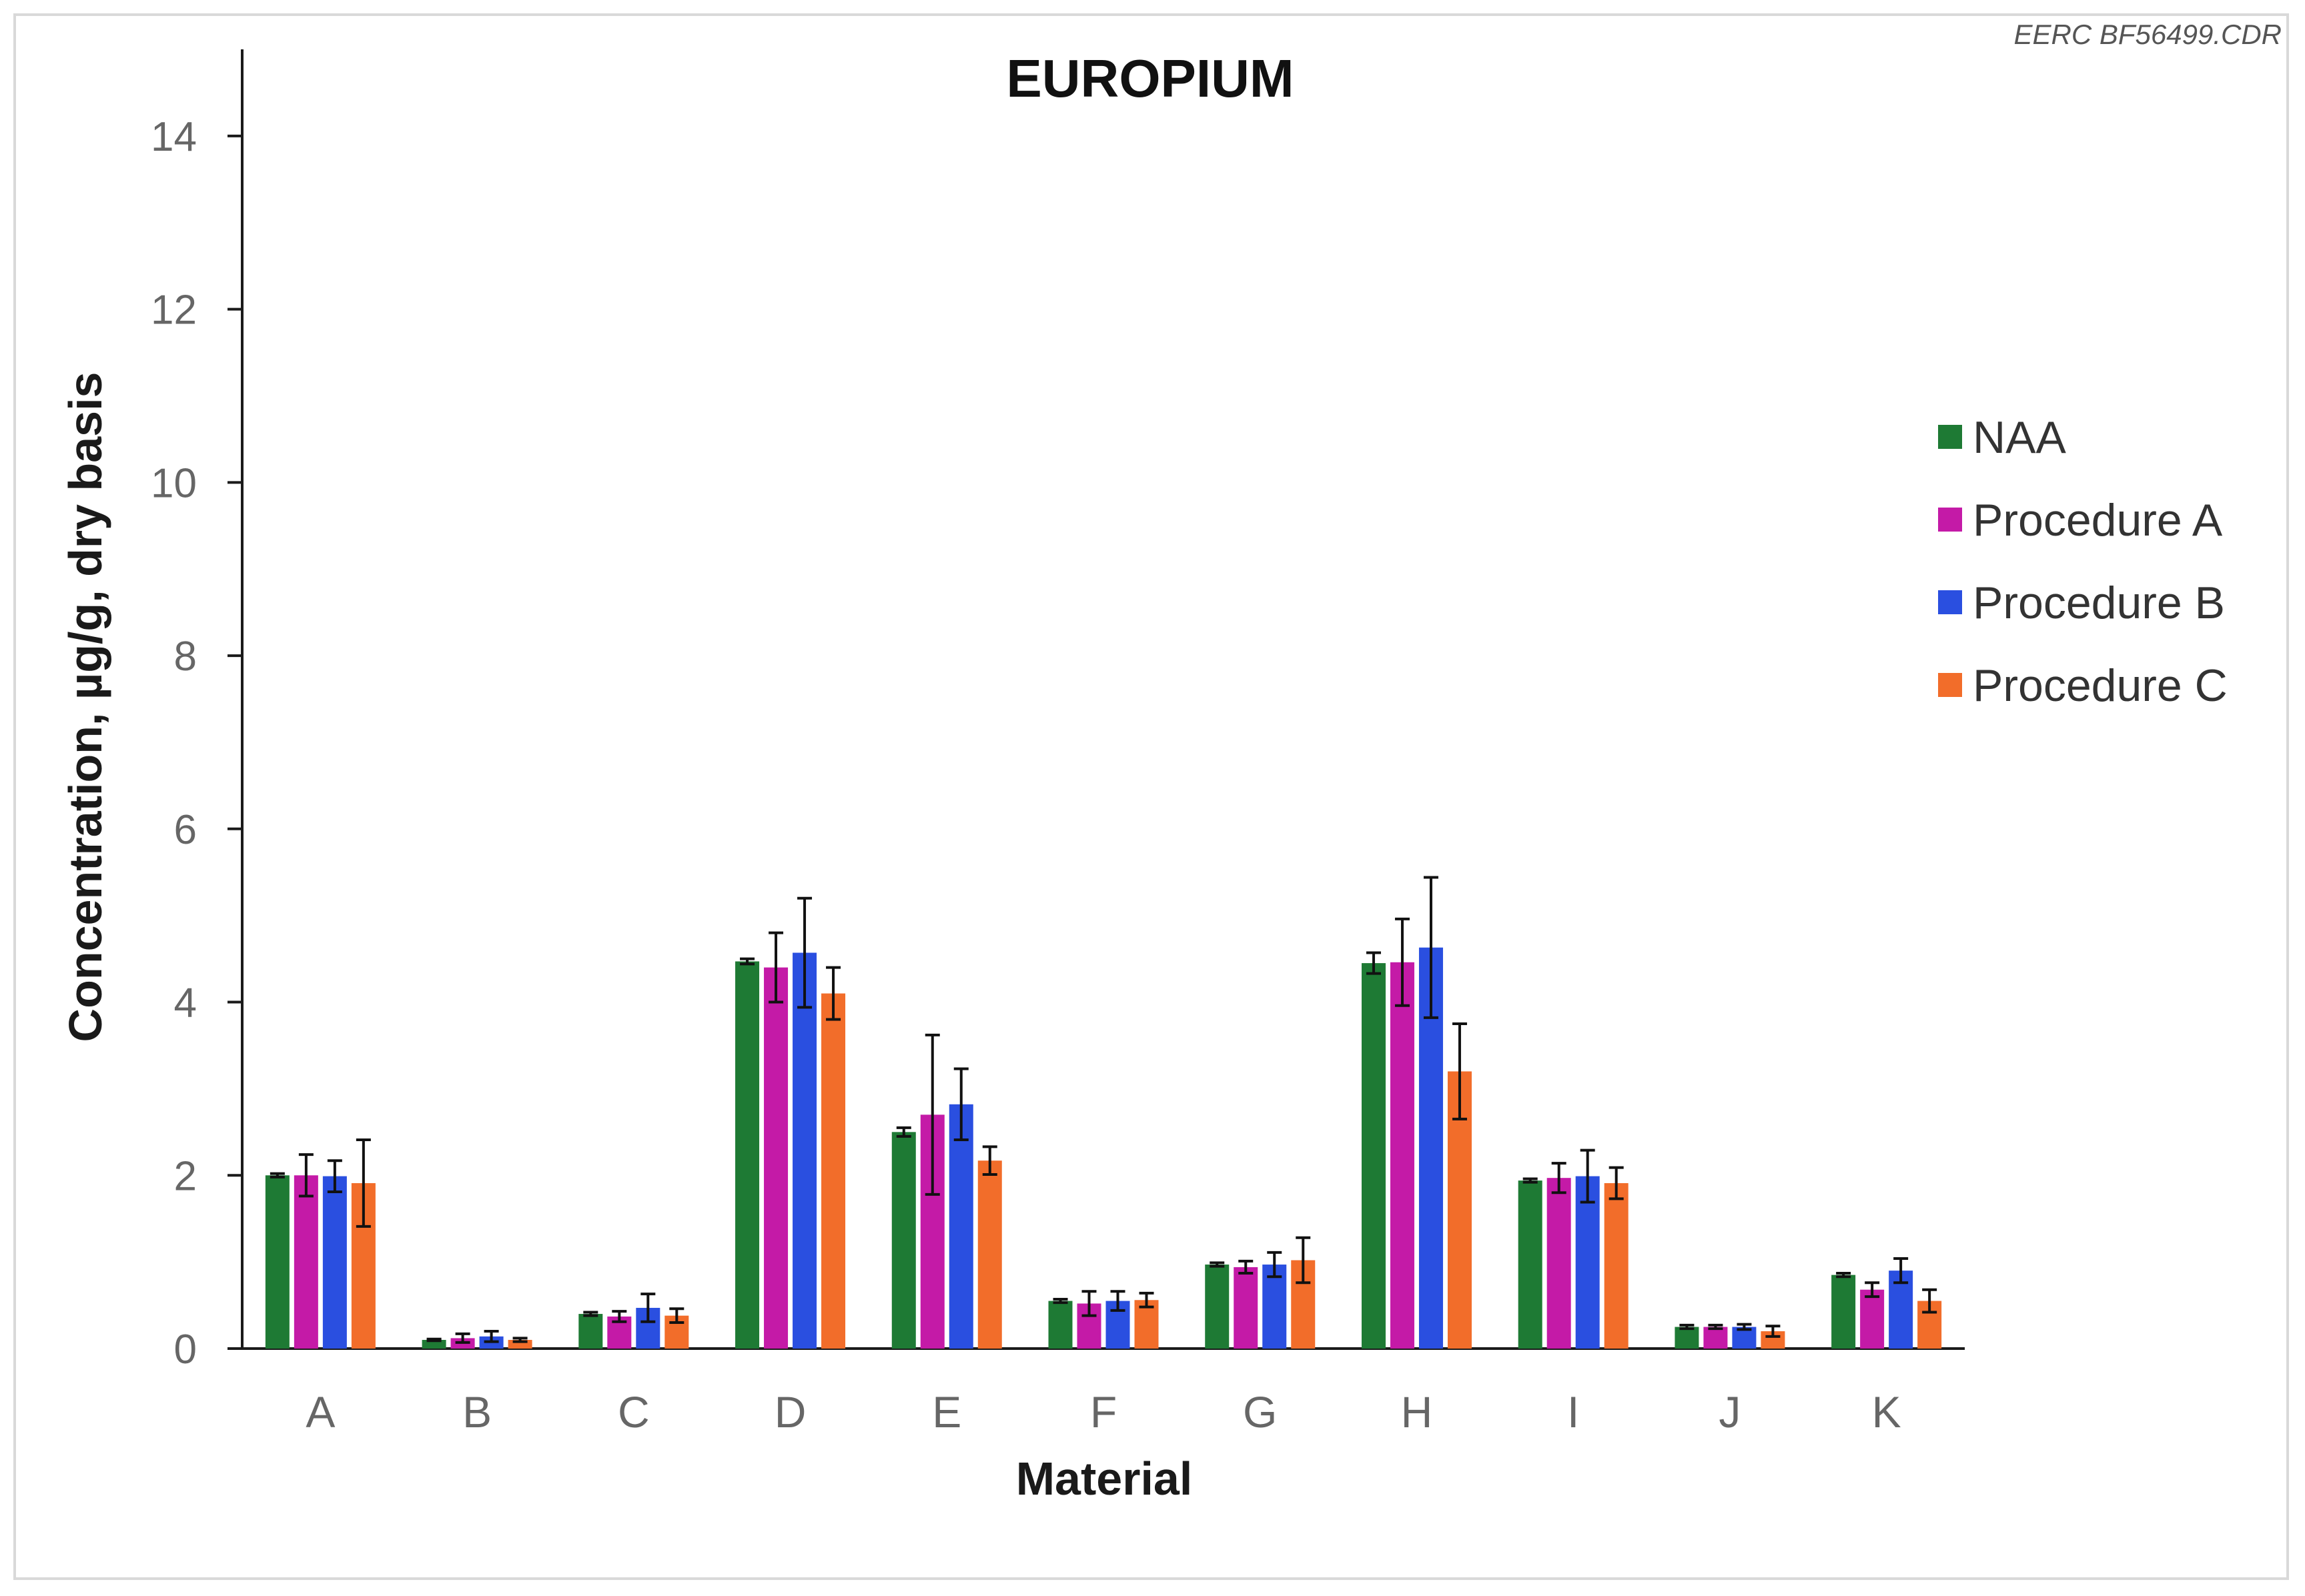  Describe the element at coordinates (1104, 1479) in the screenshot. I see `x-axis-title: Material` at that location.